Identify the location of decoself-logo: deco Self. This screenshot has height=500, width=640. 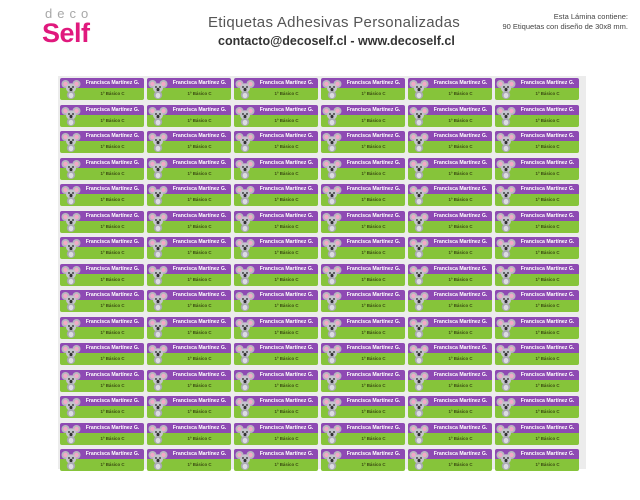
(77, 27).